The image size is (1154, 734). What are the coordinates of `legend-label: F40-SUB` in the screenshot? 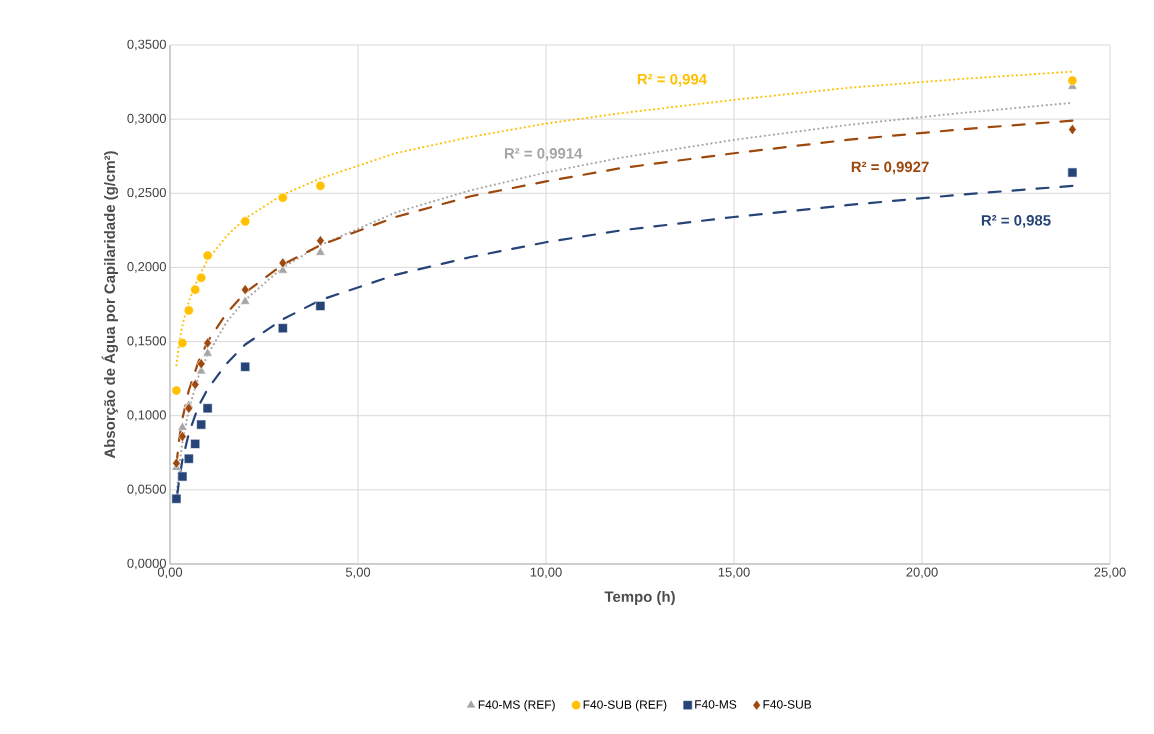 It's located at (787, 704).